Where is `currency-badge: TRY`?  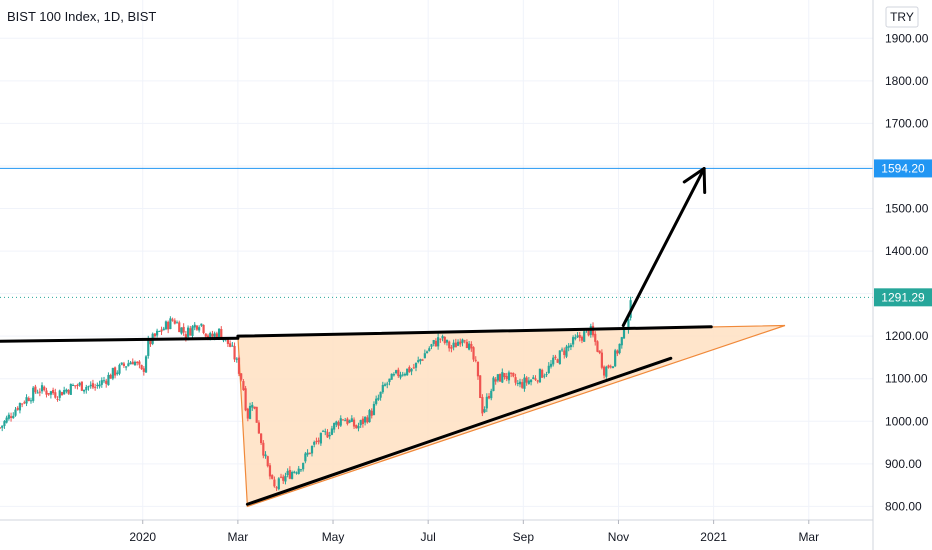 currency-badge: TRY is located at coordinates (902, 17).